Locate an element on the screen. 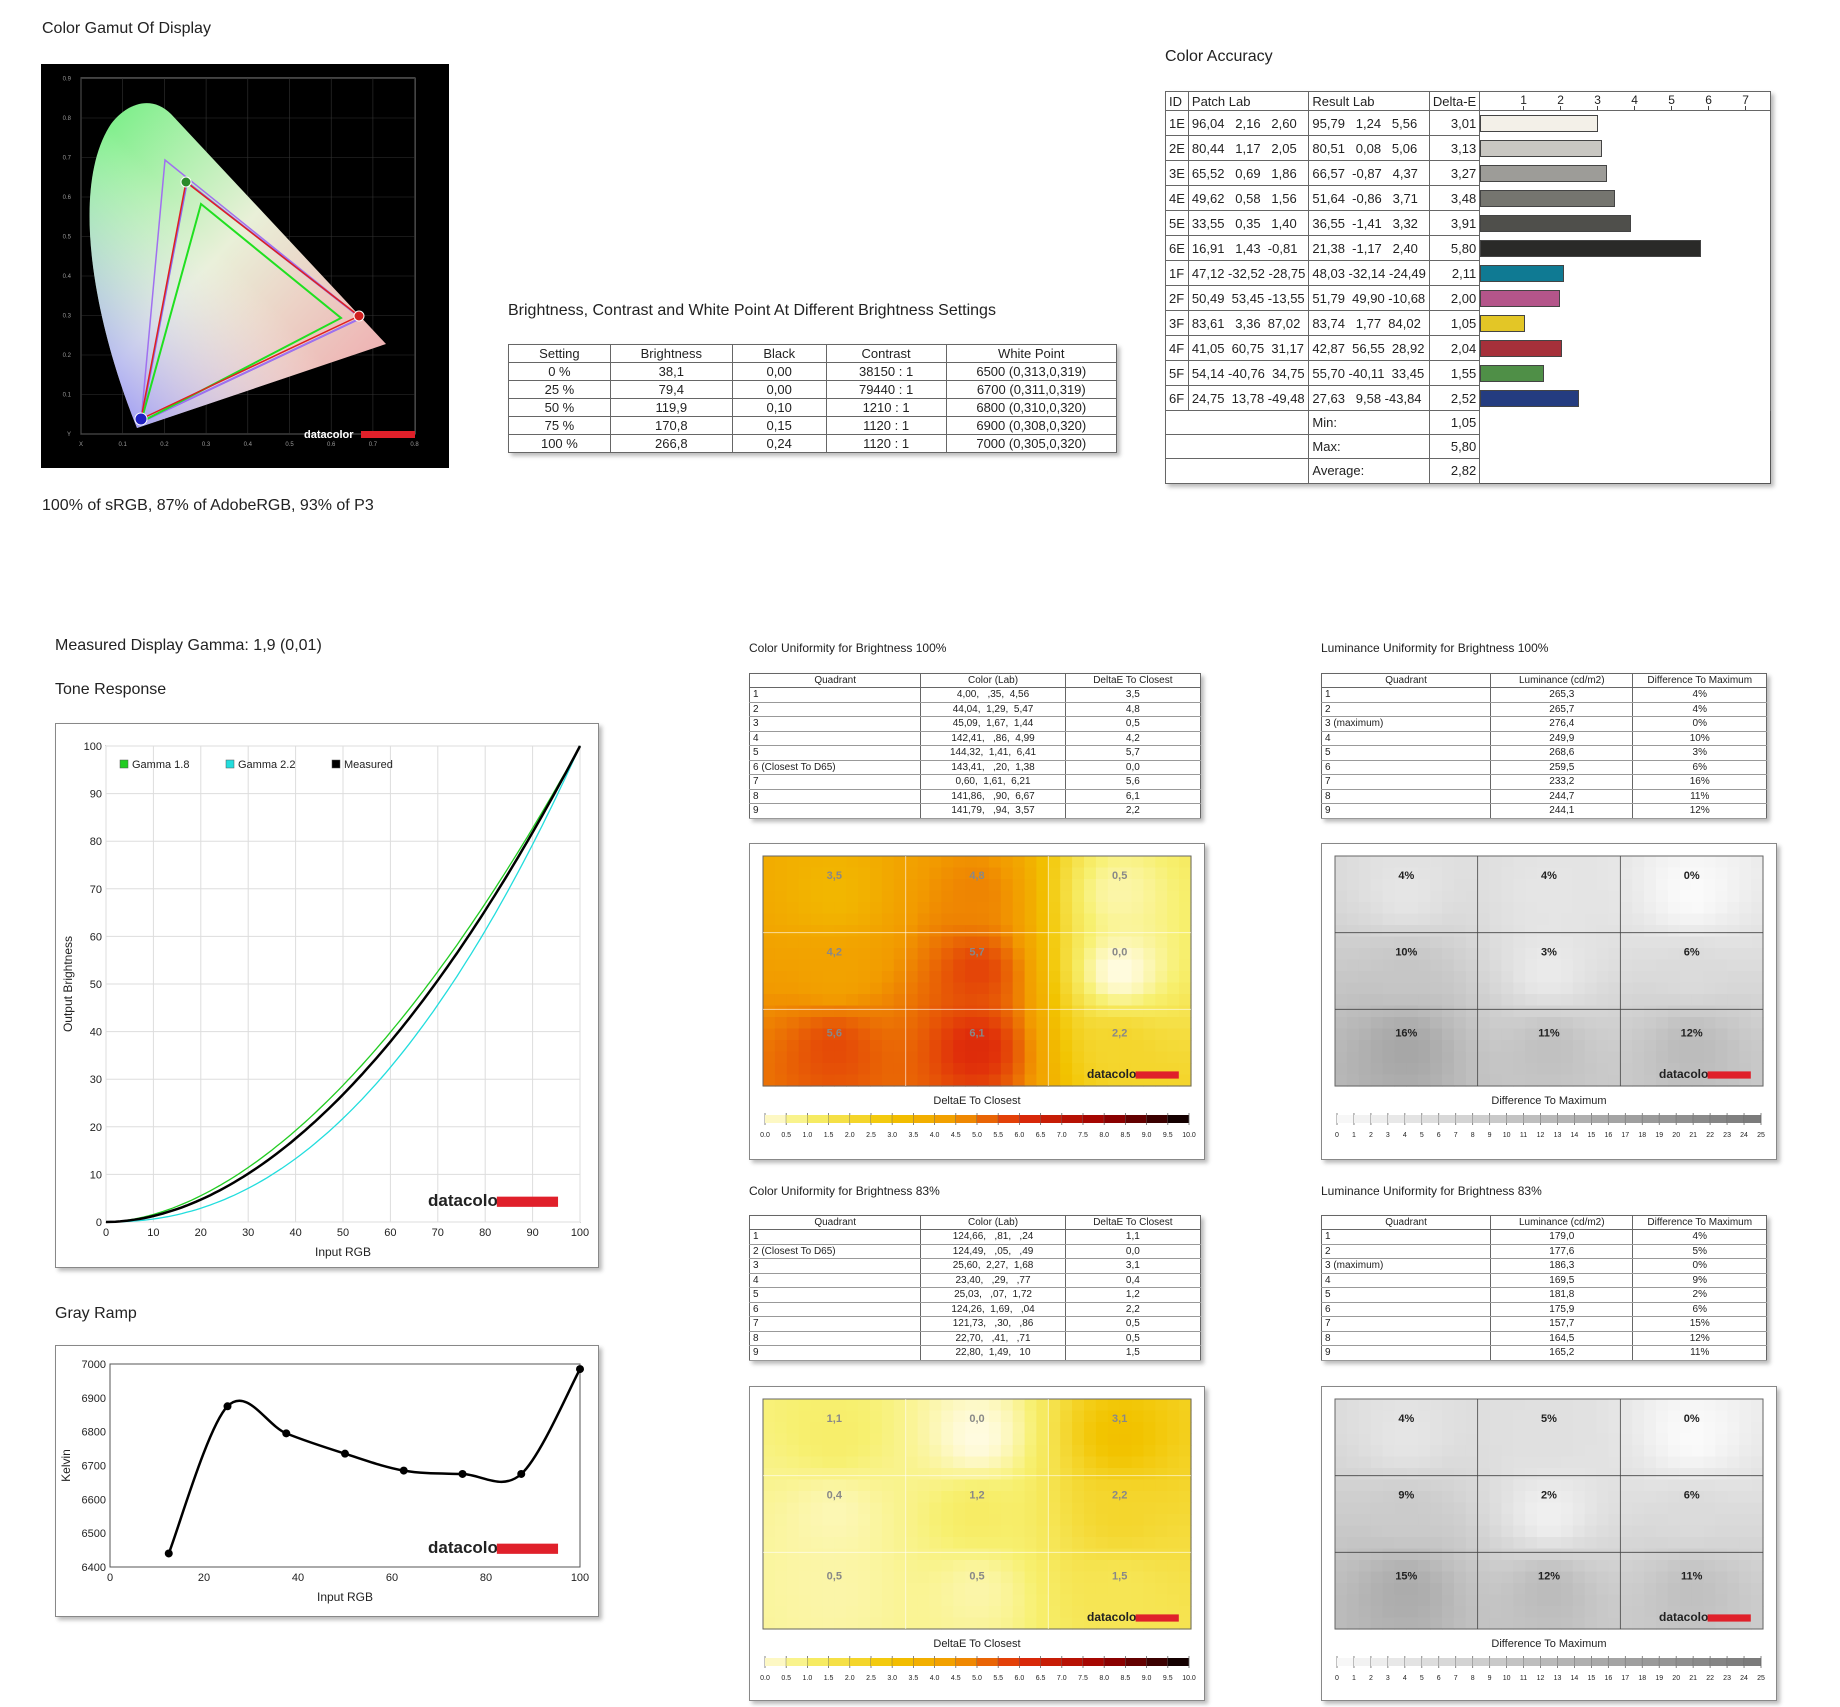 This screenshot has width=1840, height=1707. lu100-row: 1 265,3 4% is located at coordinates (1543, 695).